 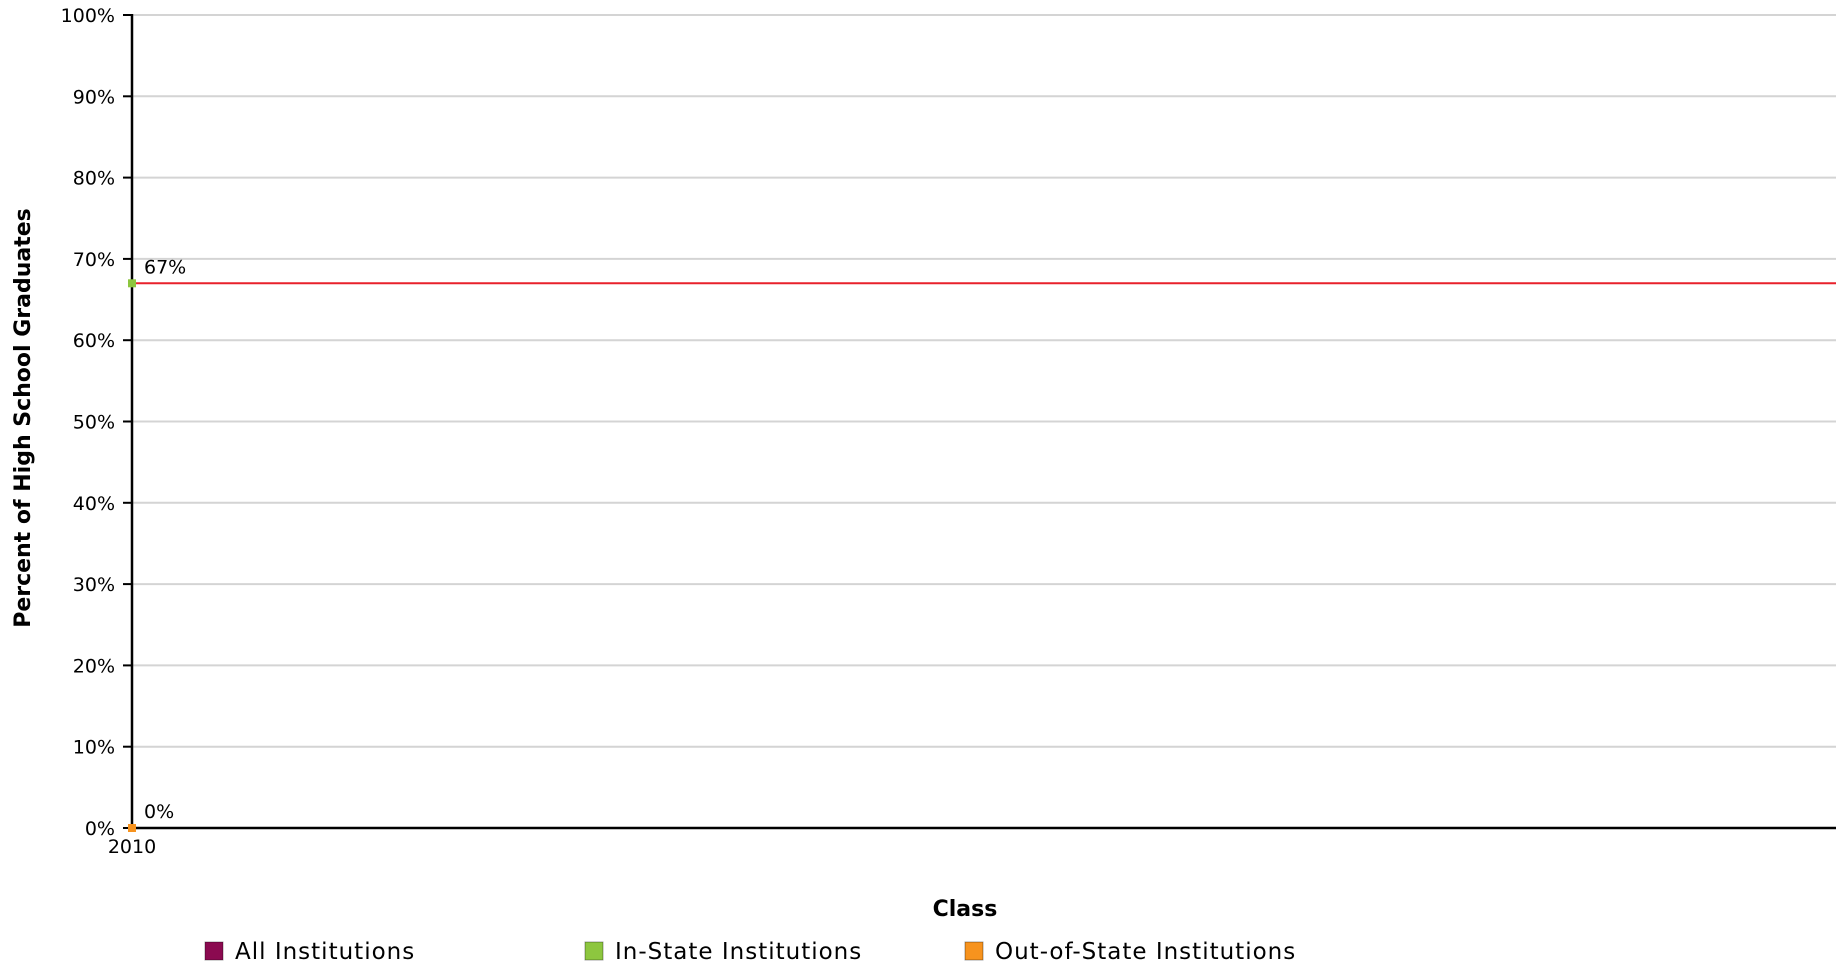 What do you see at coordinates (94, 97) in the screenshot?
I see `y-tick-label: 90%` at bounding box center [94, 97].